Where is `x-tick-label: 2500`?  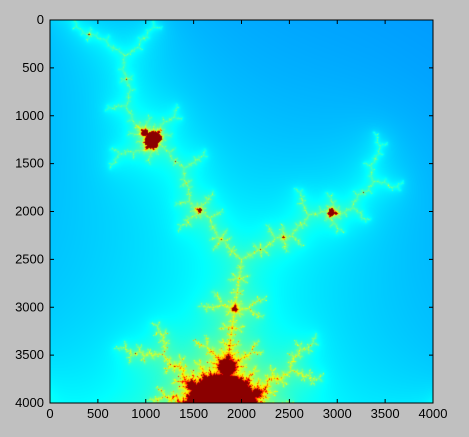 x-tick-label: 2500 is located at coordinates (289, 413).